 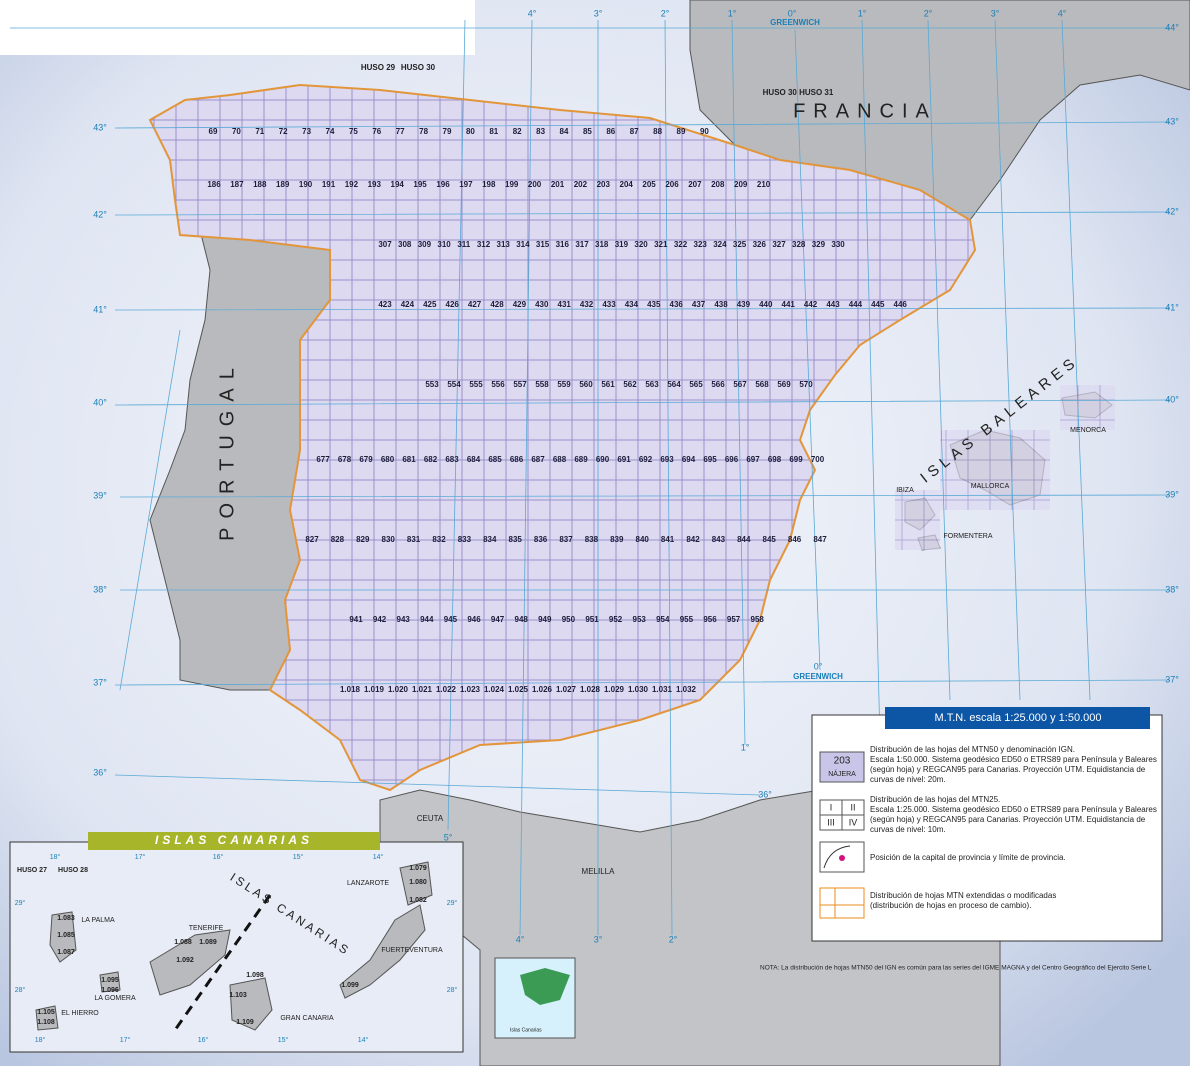 I want to click on sheet-number: 80, so click(x=470, y=131).